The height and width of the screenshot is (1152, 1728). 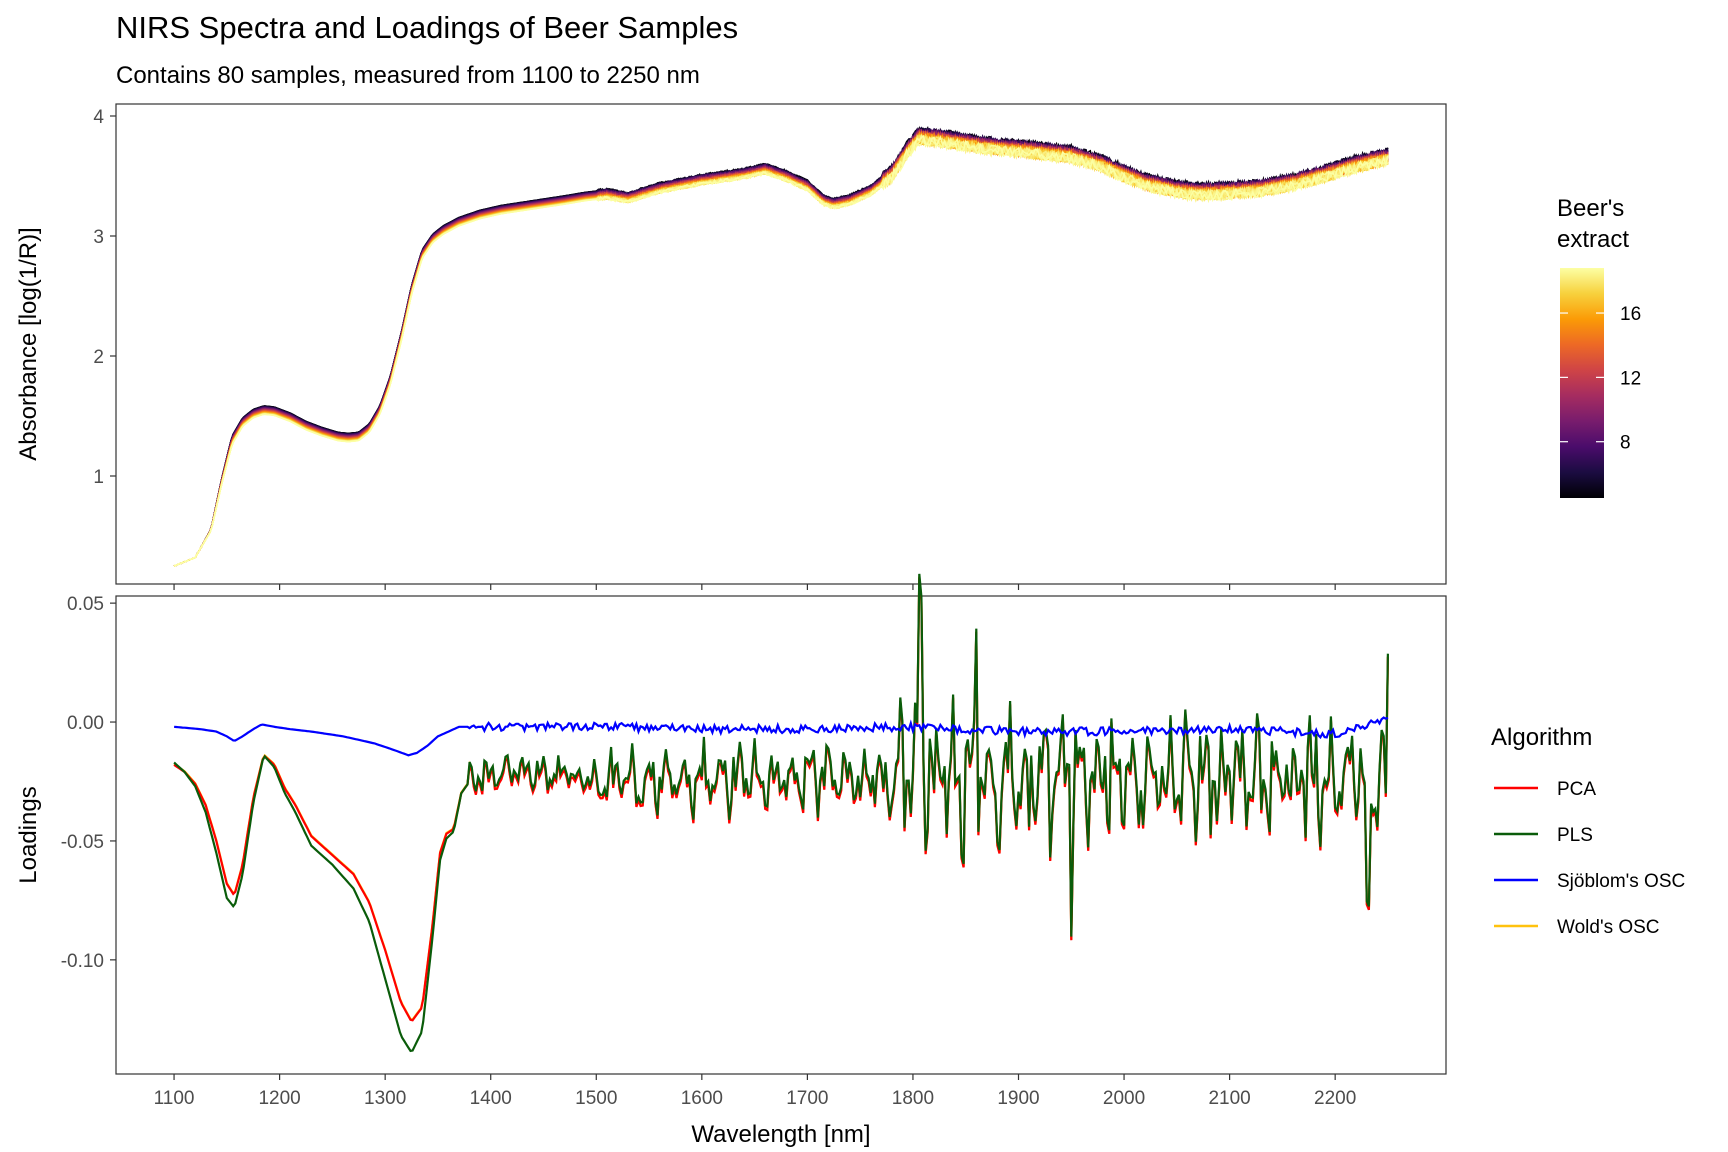 I want to click on spectra-x-ticks, so click(x=754, y=587).